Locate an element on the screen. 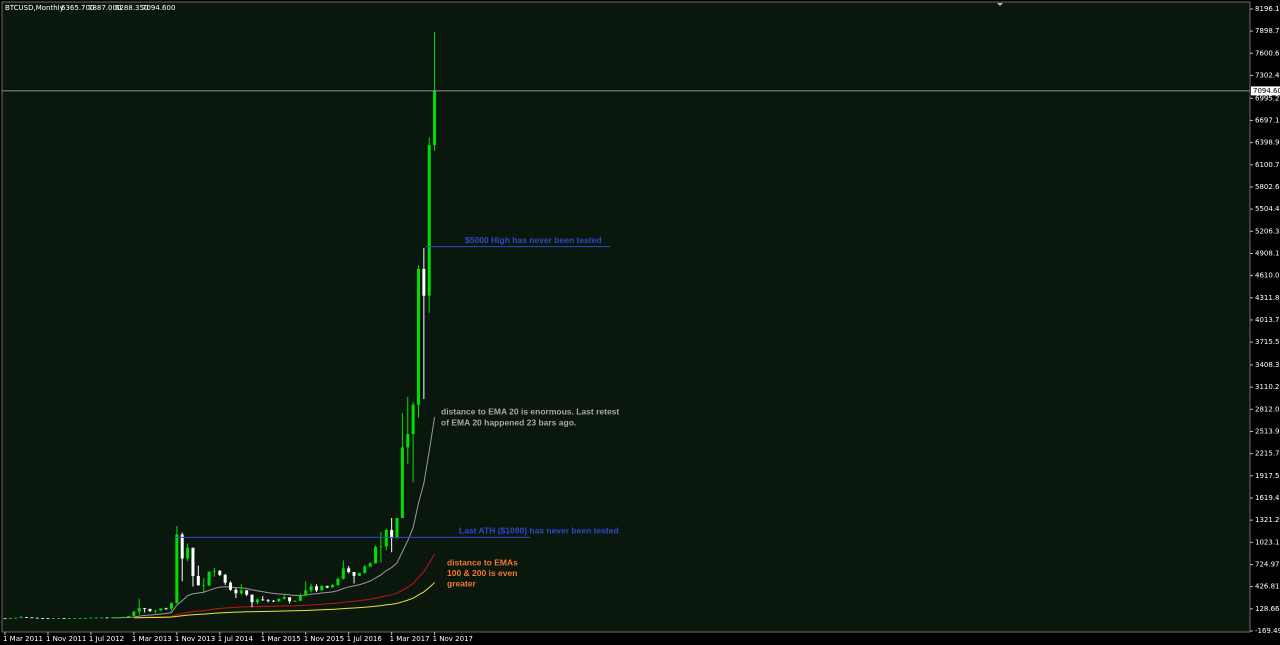 The image size is (1280, 645). x-tick-label: 1 Jul 2014 is located at coordinates (236, 639).